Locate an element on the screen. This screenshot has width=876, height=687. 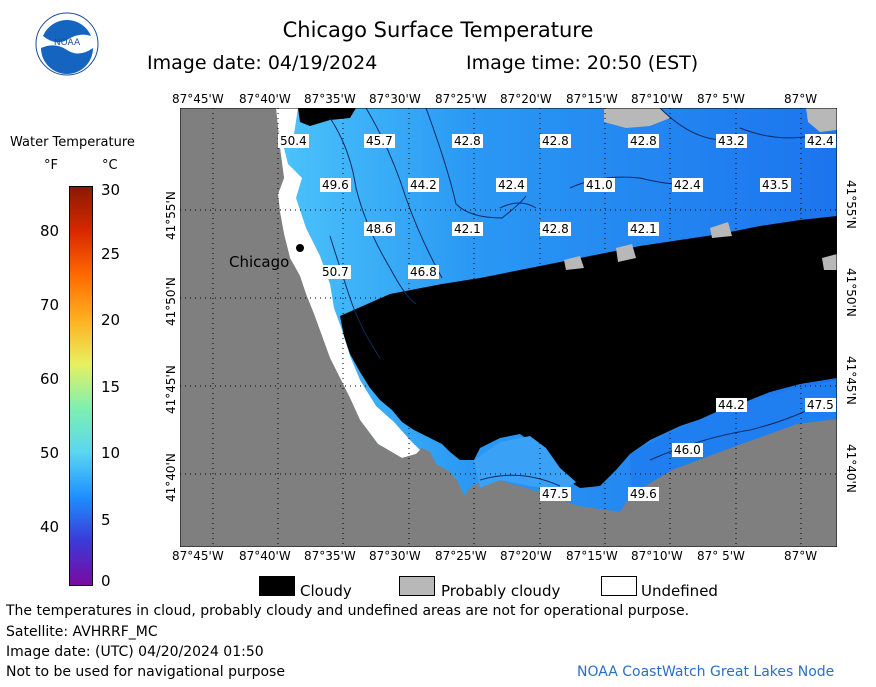
unit-celsius: °C is located at coordinates (110, 165).